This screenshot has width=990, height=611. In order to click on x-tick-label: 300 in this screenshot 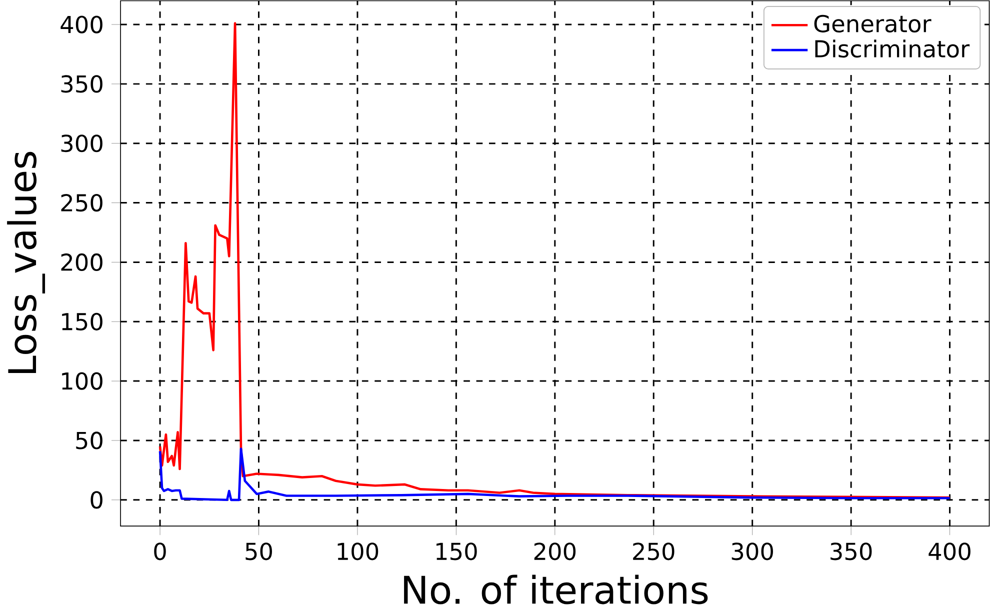, I will do `click(752, 551)`.